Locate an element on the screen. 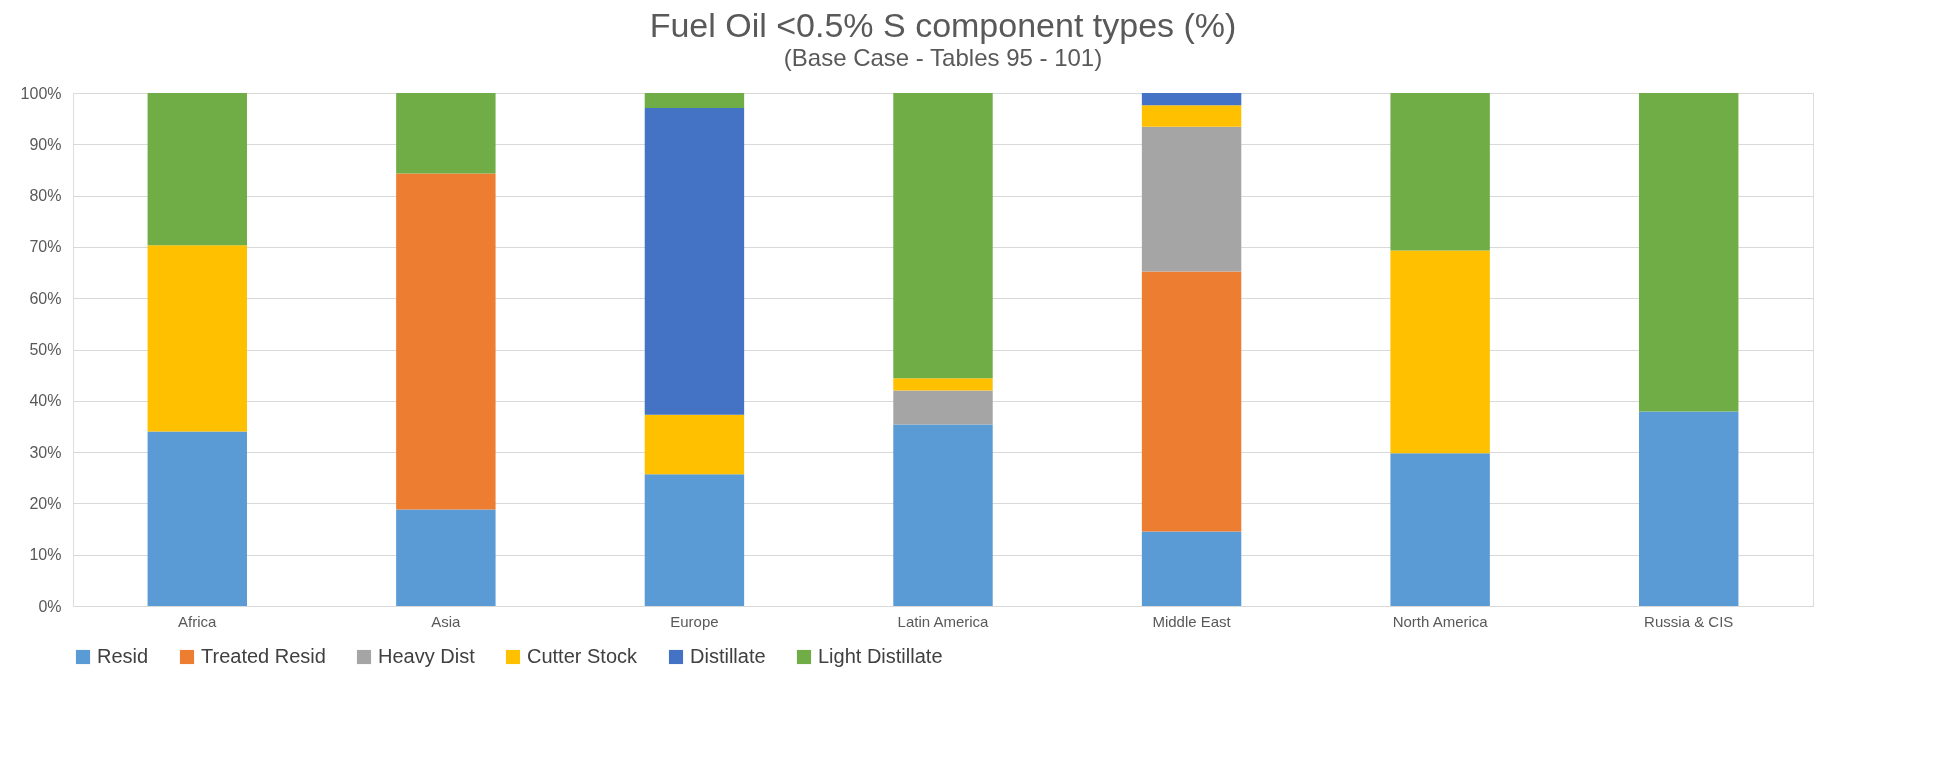  y-tick-label: 0% is located at coordinates (50, 606).